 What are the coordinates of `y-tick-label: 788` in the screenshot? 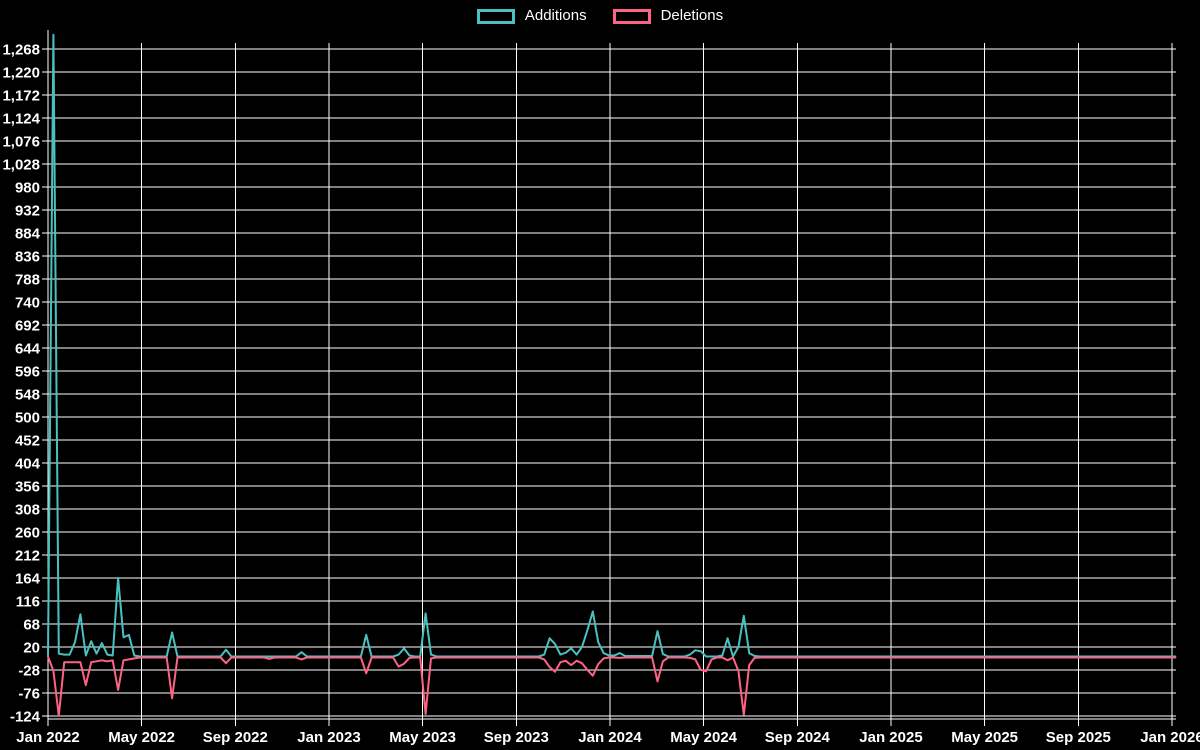 It's located at (27, 280).